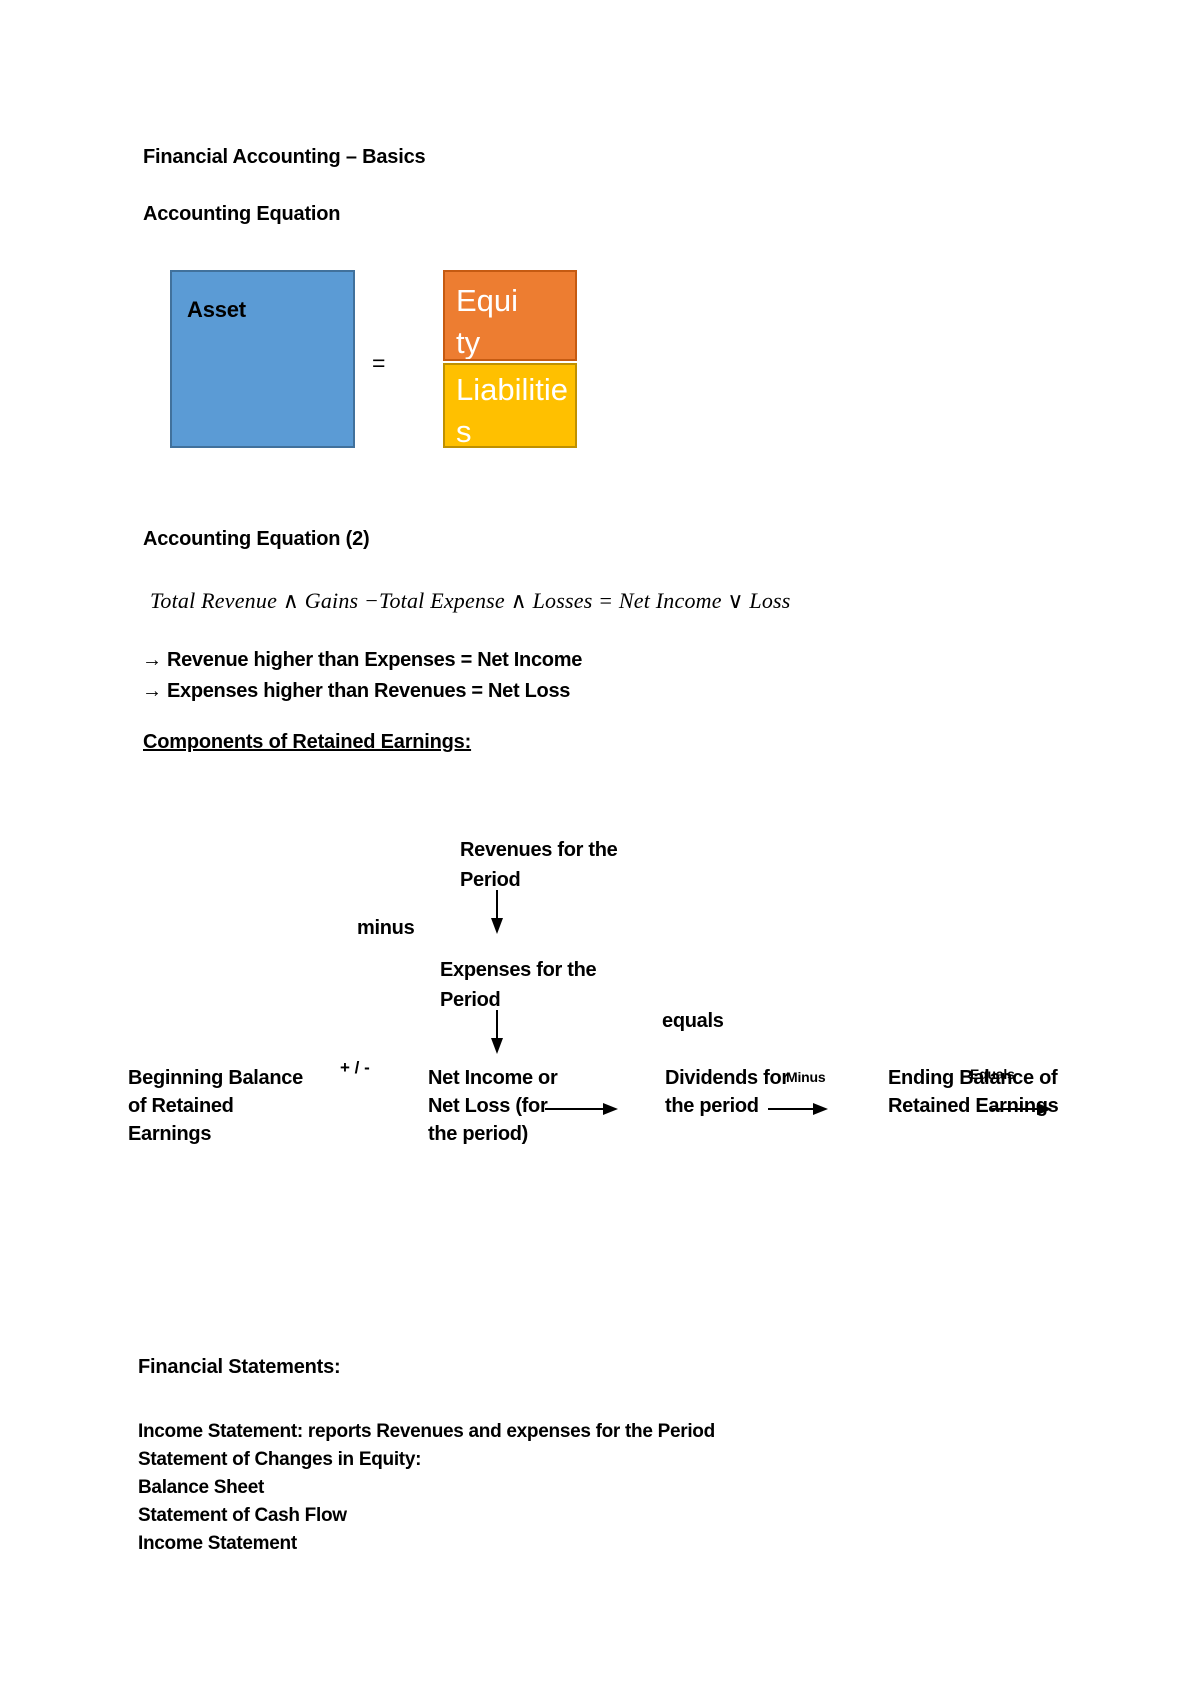 The width and height of the screenshot is (1200, 1698). What do you see at coordinates (242, 1515) in the screenshot?
I see `statement-line: Statement of Cash Flow` at bounding box center [242, 1515].